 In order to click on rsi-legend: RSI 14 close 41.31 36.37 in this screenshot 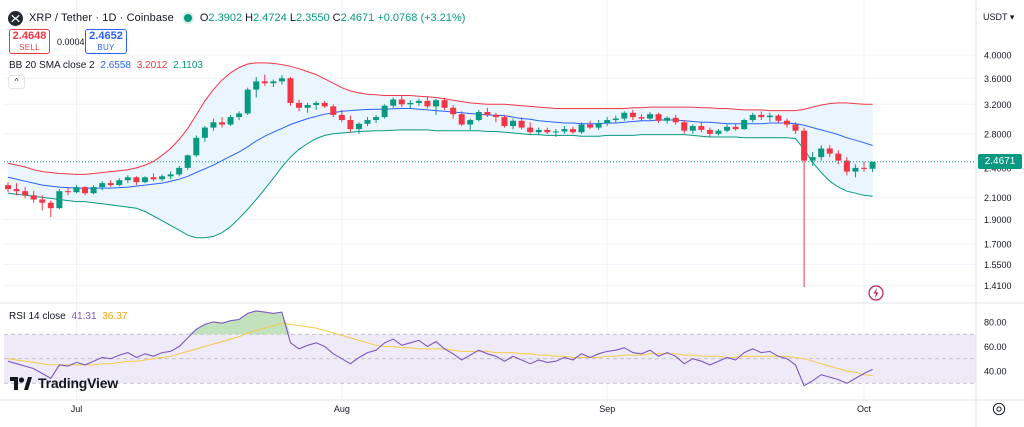, I will do `click(68, 316)`.